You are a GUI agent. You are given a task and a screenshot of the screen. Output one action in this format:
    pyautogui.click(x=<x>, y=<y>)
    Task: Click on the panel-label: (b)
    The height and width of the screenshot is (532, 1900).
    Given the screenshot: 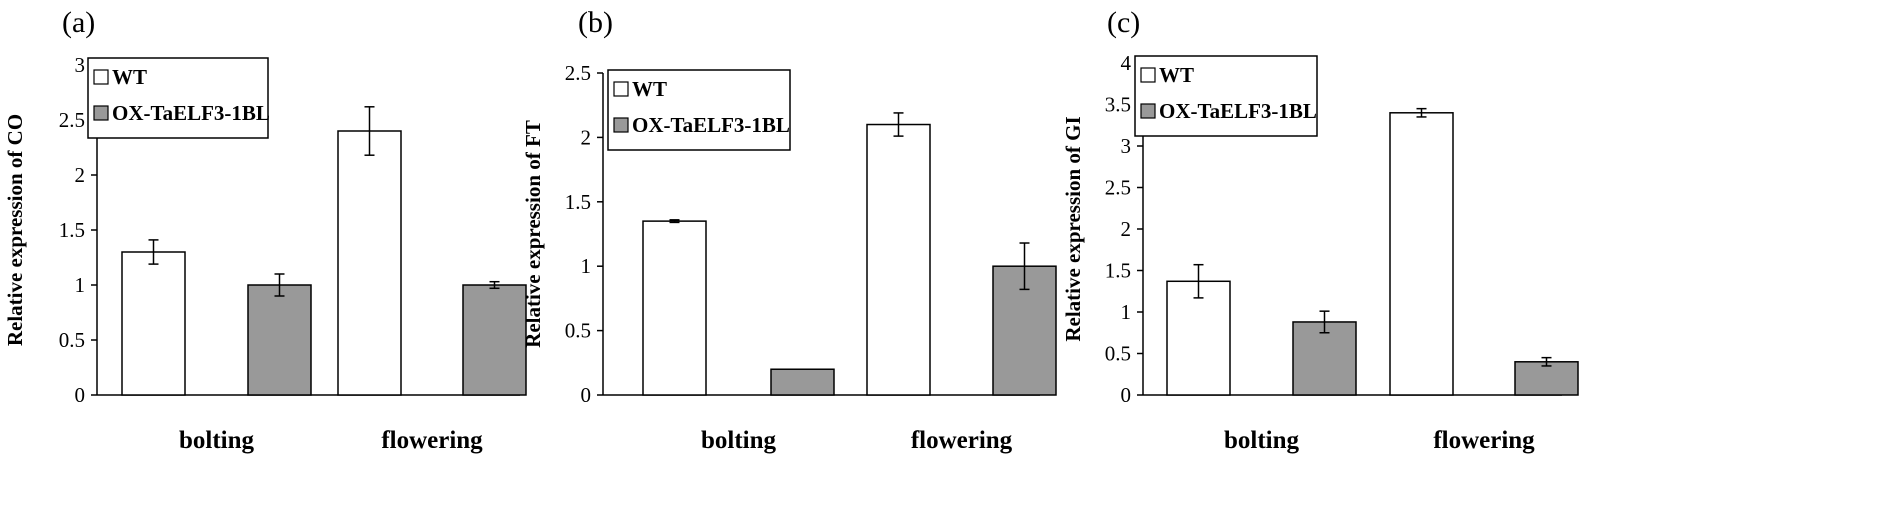 What is the action you would take?
    pyautogui.click(x=595, y=22)
    